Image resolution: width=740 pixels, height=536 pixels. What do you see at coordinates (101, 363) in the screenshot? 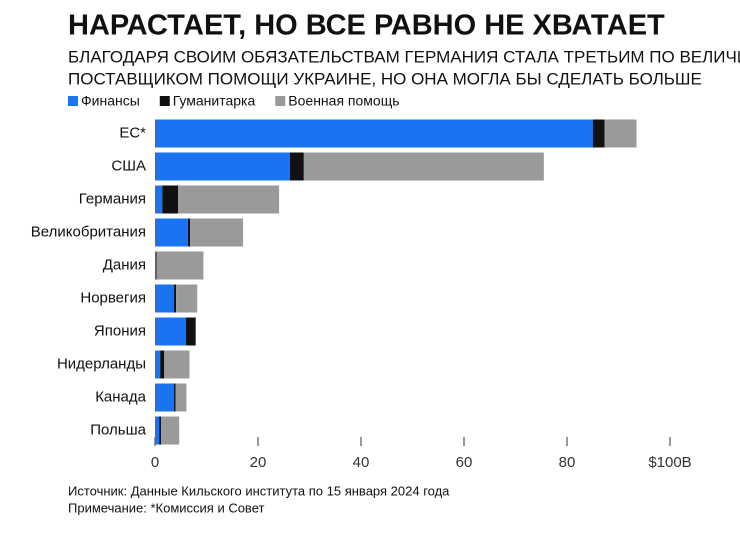
I see `y-tick-label: Нидерланды` at bounding box center [101, 363].